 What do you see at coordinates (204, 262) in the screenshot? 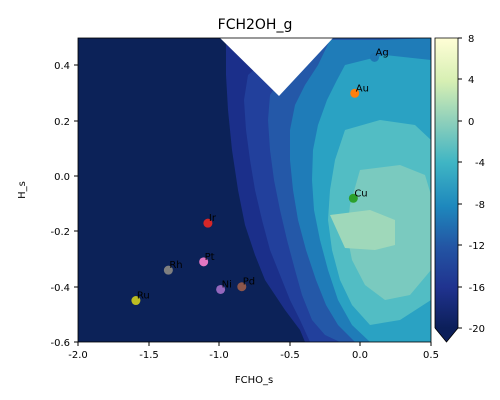
I see `data-point-pt` at bounding box center [204, 262].